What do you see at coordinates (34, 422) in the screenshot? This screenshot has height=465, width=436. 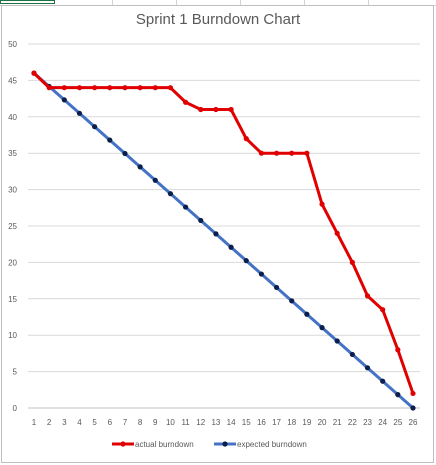 I see `x-tick-label: 1` at bounding box center [34, 422].